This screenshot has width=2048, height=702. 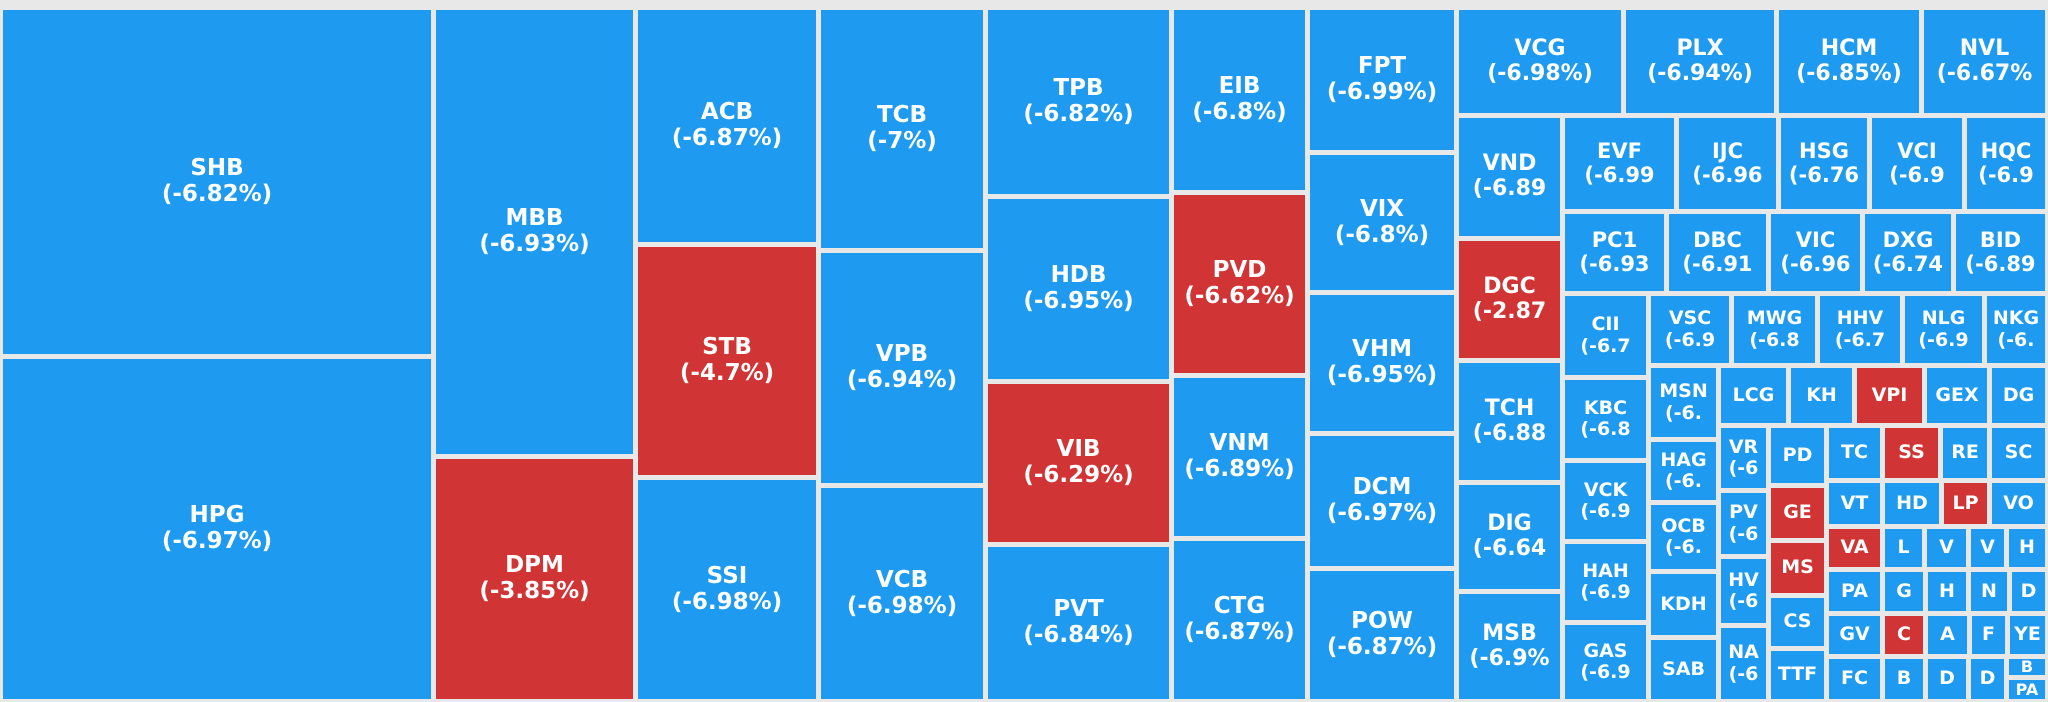 I want to click on tile-fpt: FPT (-6.99%), so click(x=1382, y=80).